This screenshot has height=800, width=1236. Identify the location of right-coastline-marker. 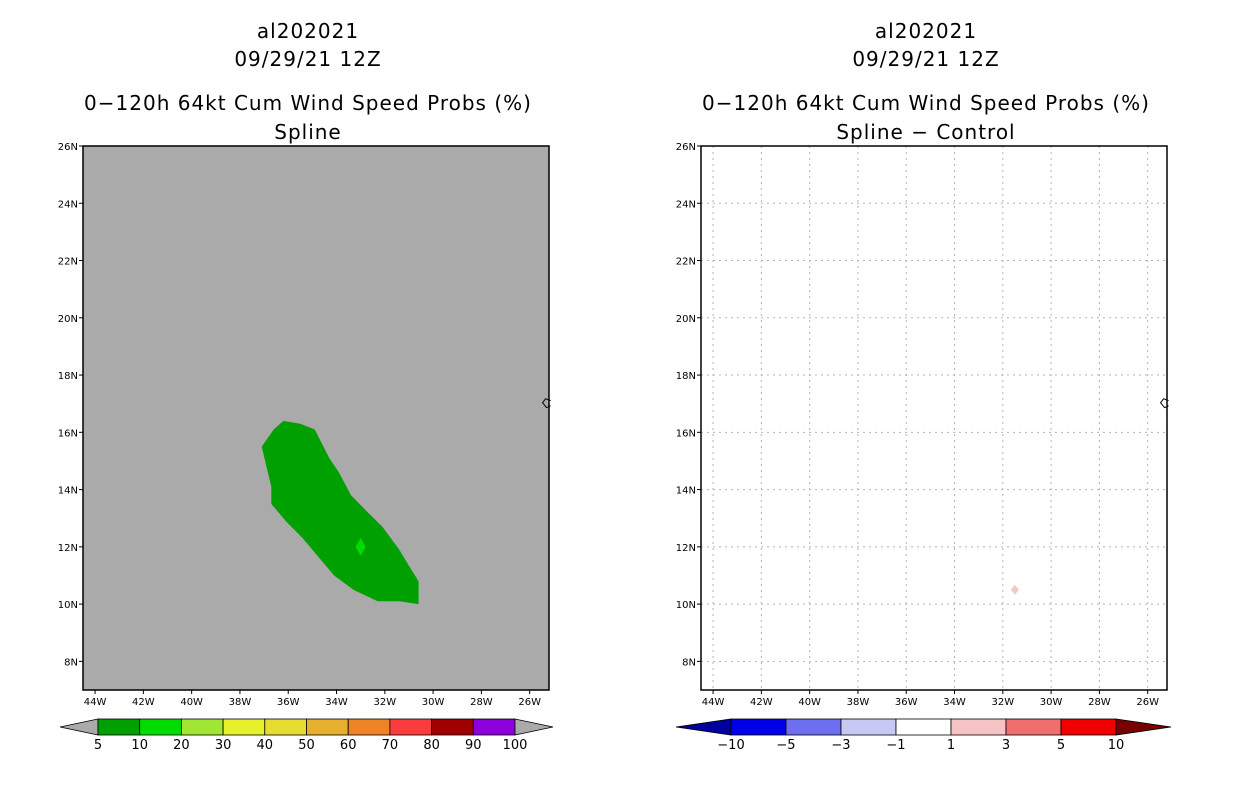
(1164, 403).